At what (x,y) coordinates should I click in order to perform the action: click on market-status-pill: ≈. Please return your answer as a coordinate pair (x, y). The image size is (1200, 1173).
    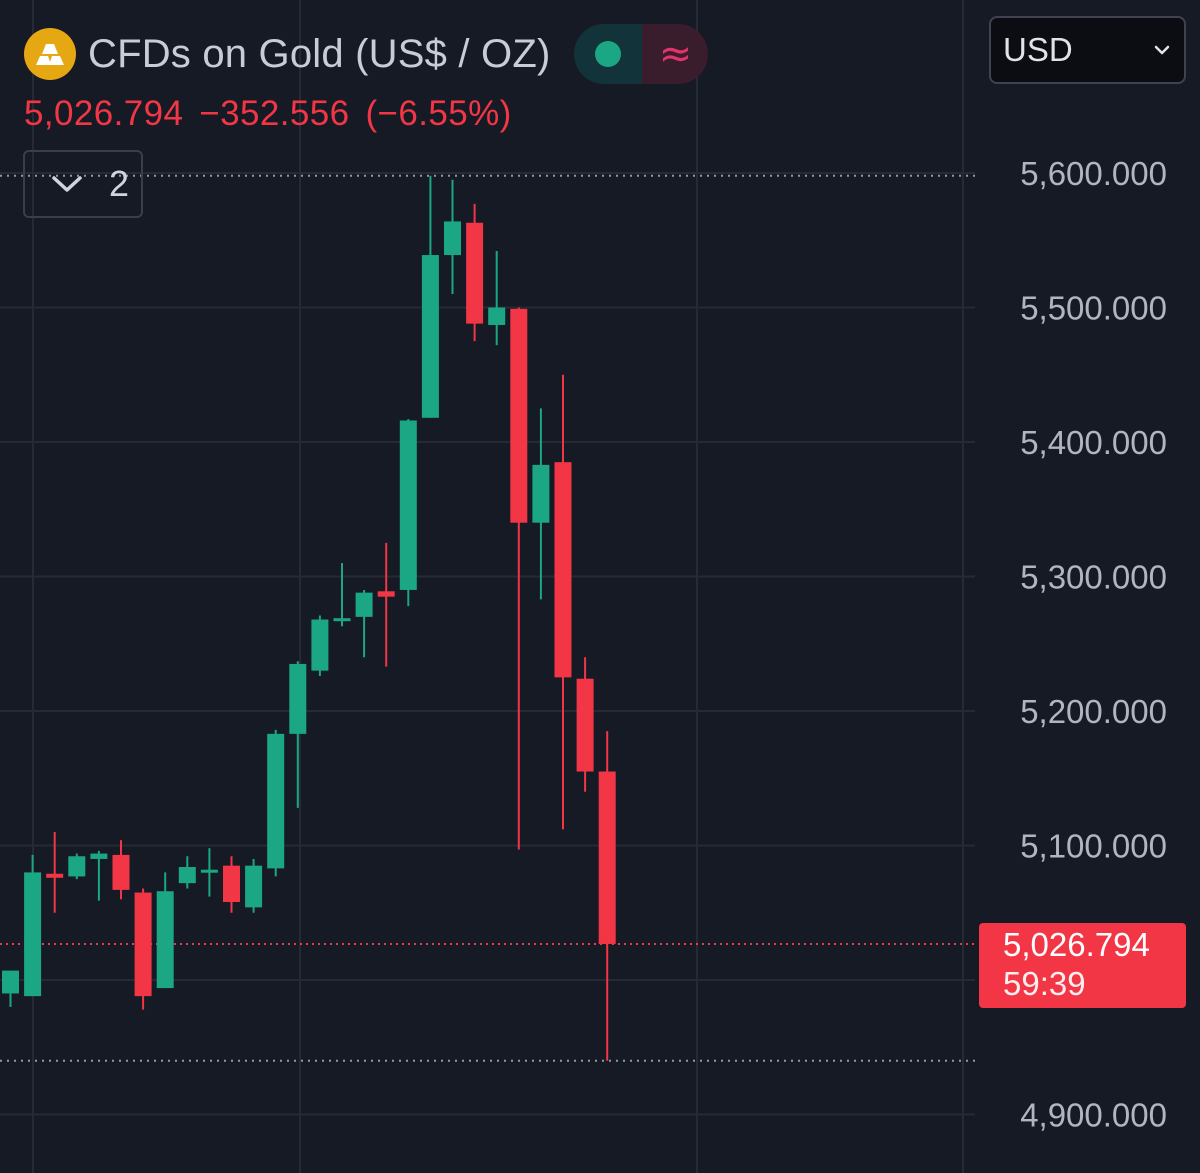
    Looking at the image, I should click on (641, 54).